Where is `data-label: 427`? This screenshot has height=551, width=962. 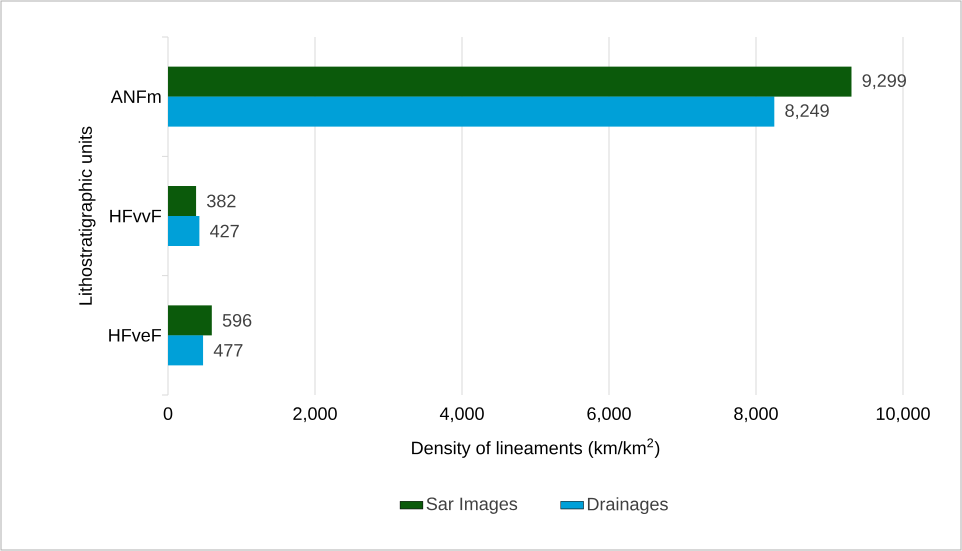
data-label: 427 is located at coordinates (224, 231).